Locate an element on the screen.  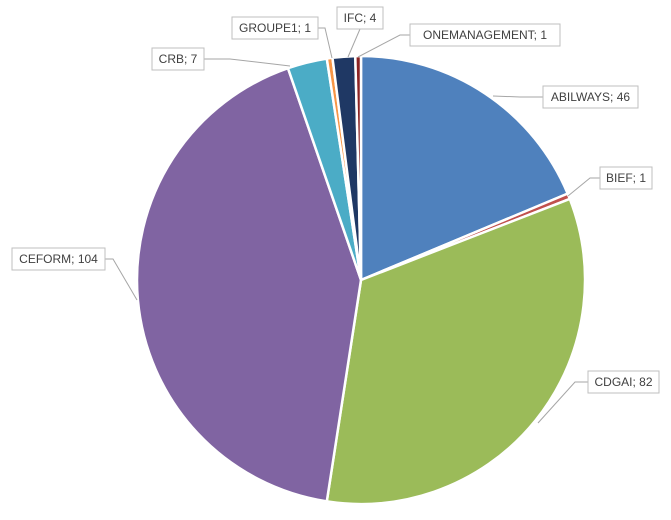
data-label-bief: BIEF; 1 is located at coordinates (626, 178).